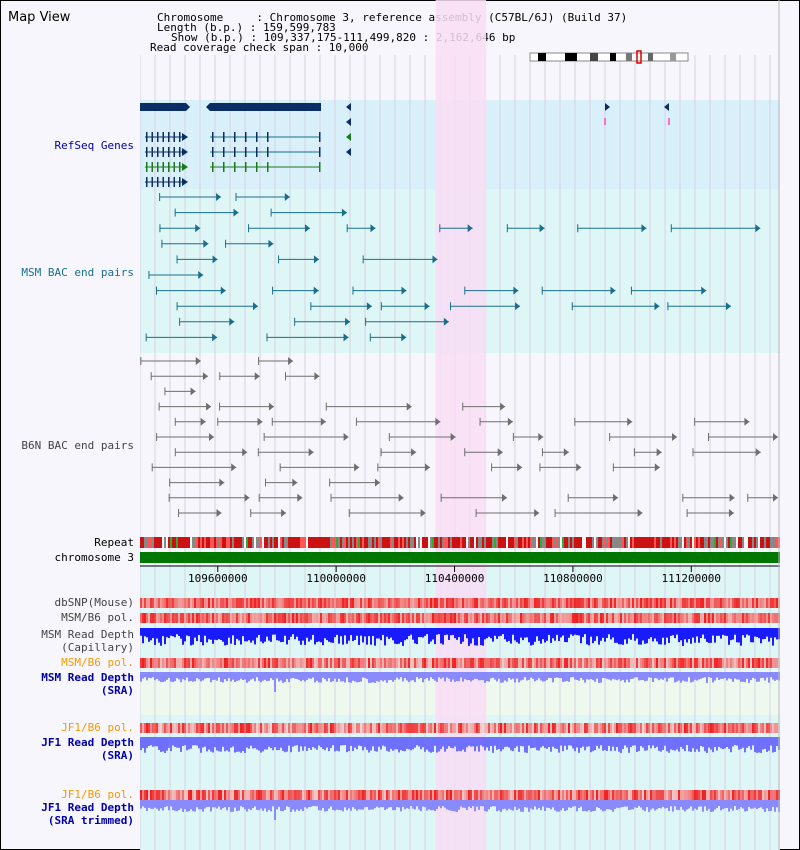  What do you see at coordinates (77, 272) in the screenshot?
I see `msm-bac-track-label: MSM BAC end pairs` at bounding box center [77, 272].